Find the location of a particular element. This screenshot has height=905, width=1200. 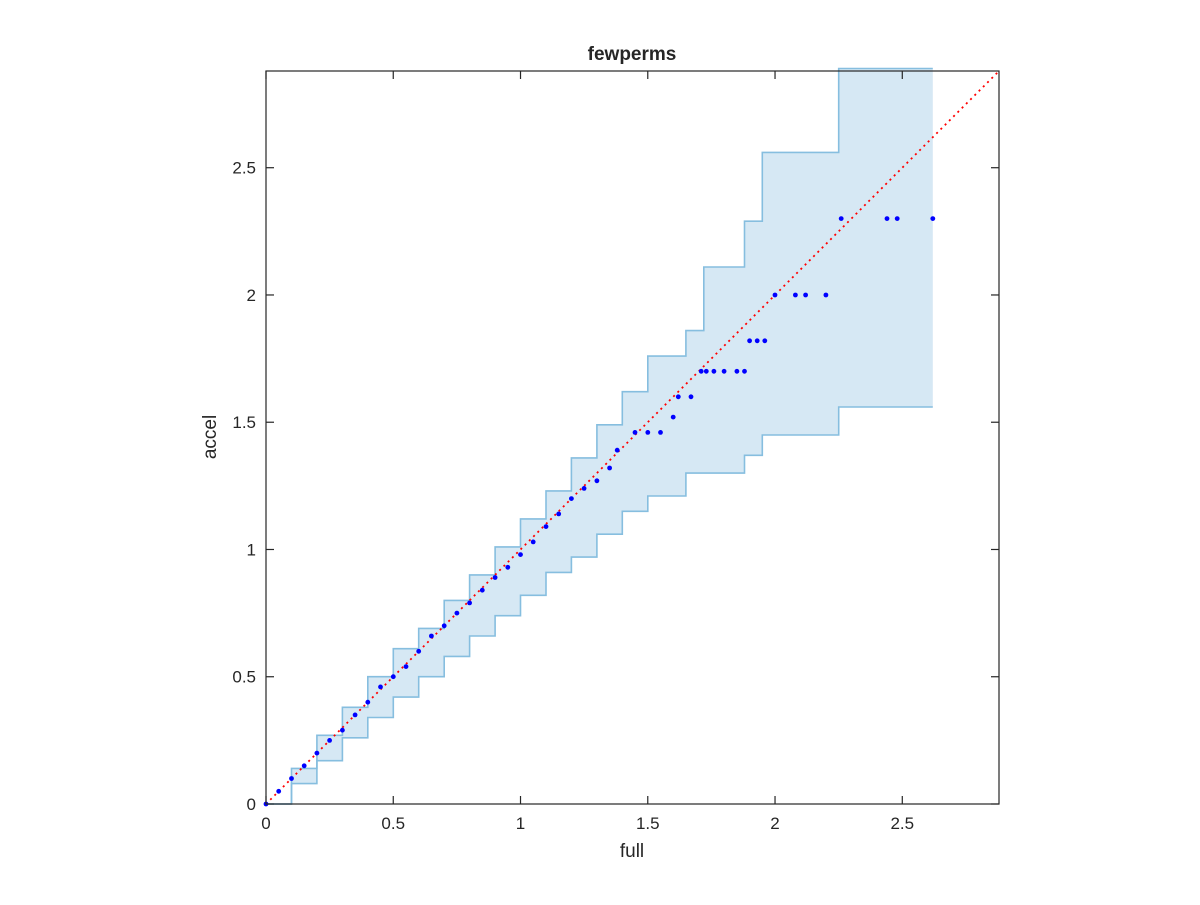

y-tick-label: 2.5 is located at coordinates (244, 168).